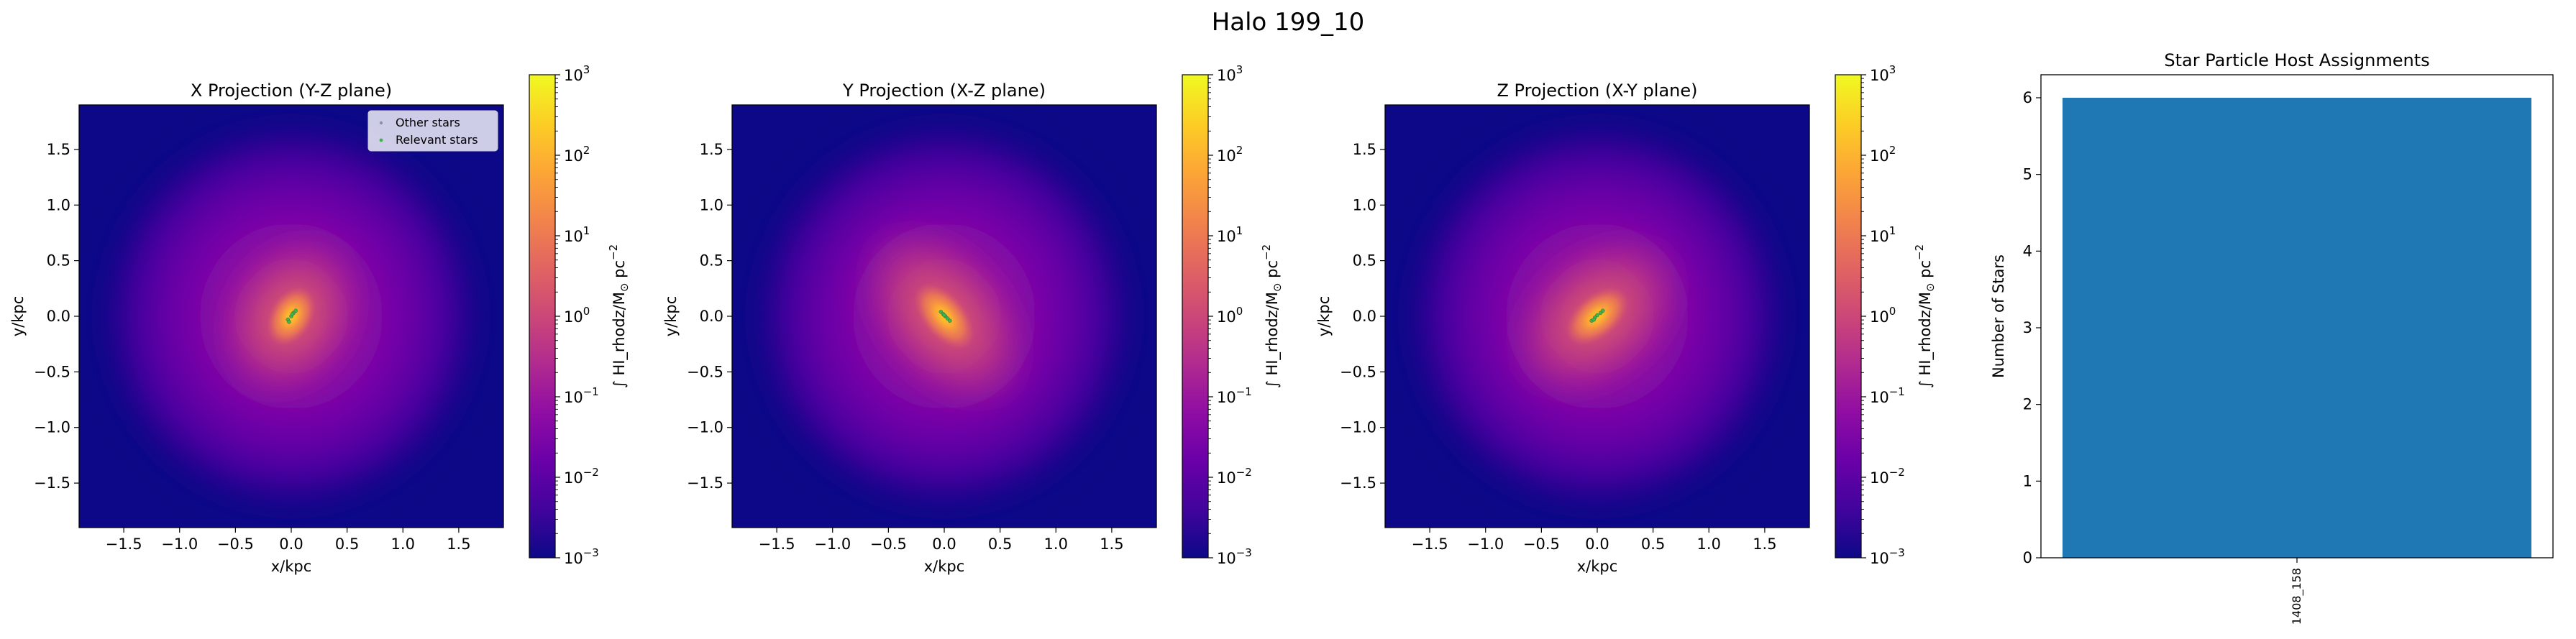 The height and width of the screenshot is (639, 2576). What do you see at coordinates (577, 234) in the screenshot?
I see `colorbar-tick-label: 10¹` at bounding box center [577, 234].